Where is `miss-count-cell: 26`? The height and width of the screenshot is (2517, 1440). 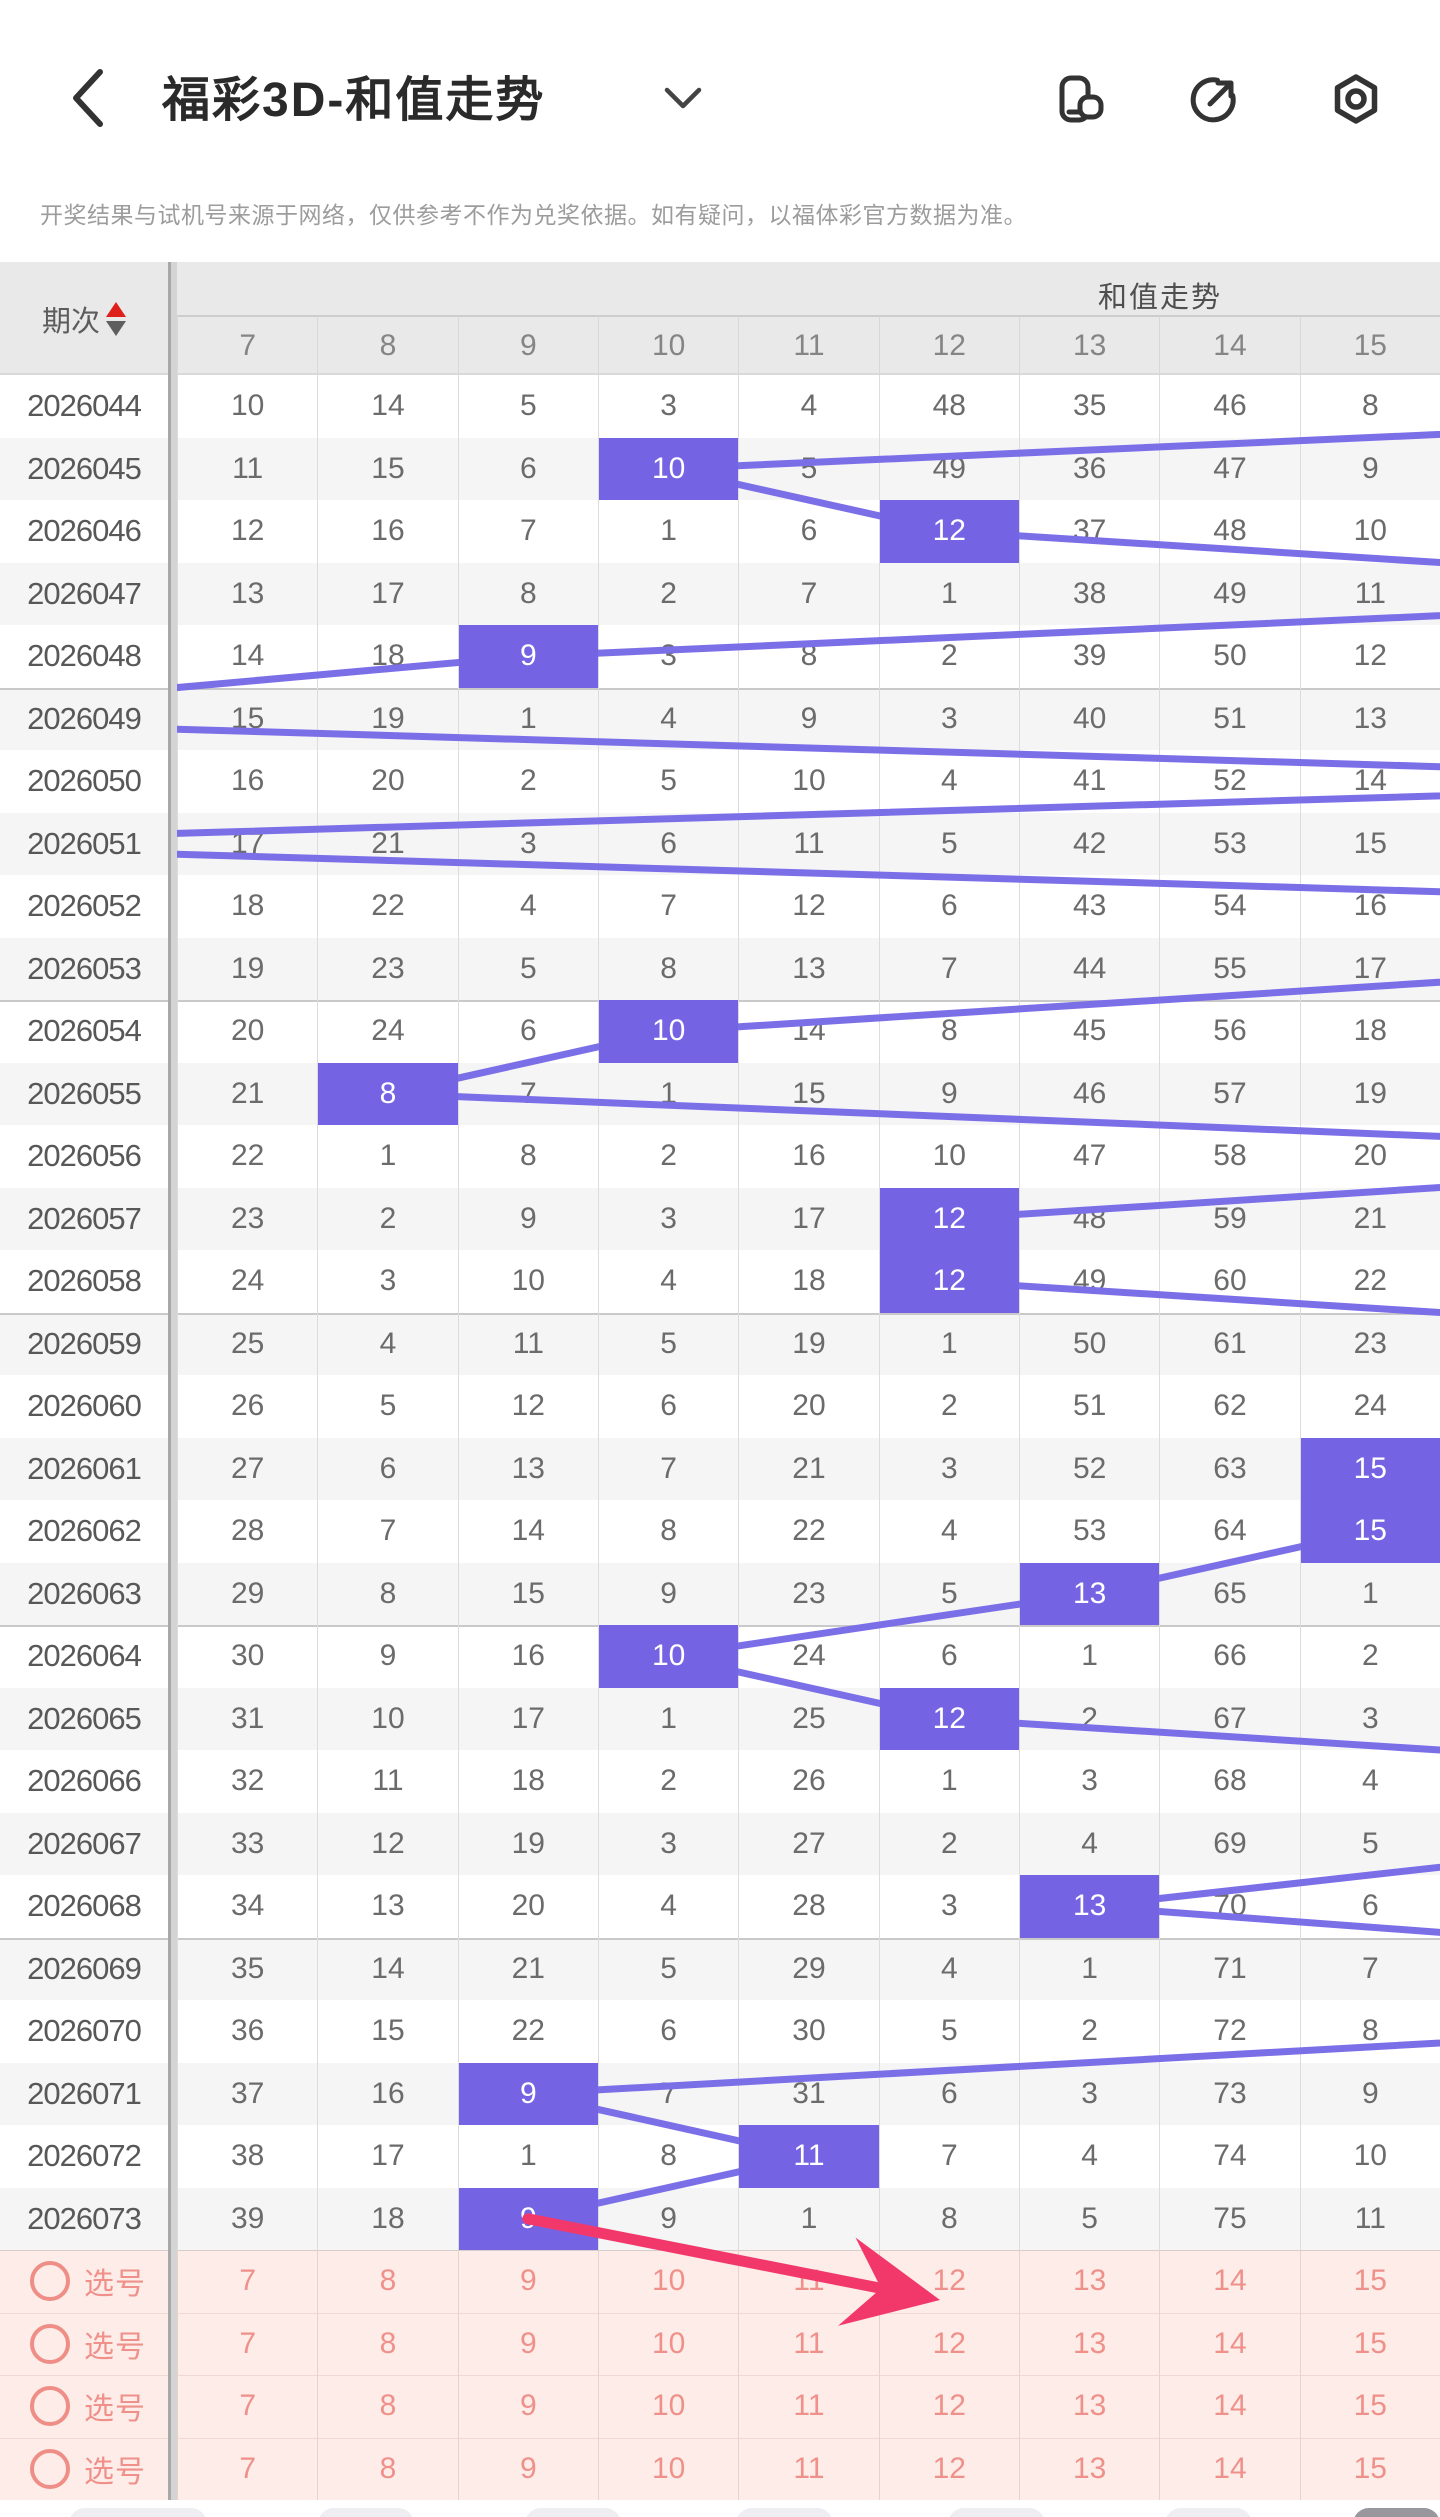
miss-count-cell: 26 is located at coordinates (247, 1406).